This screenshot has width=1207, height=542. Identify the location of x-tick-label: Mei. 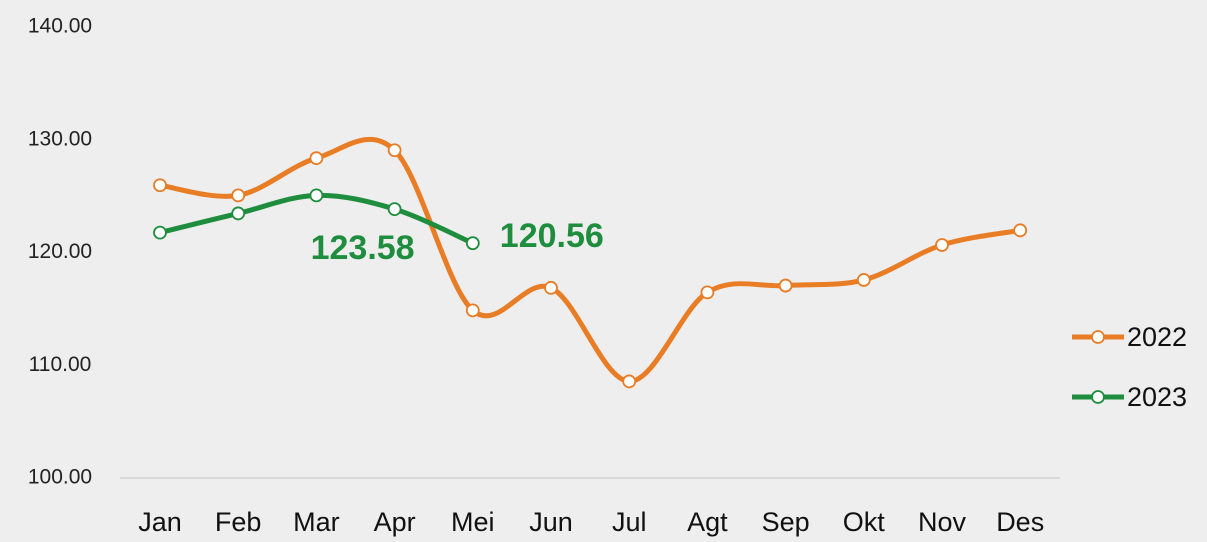
(473, 522).